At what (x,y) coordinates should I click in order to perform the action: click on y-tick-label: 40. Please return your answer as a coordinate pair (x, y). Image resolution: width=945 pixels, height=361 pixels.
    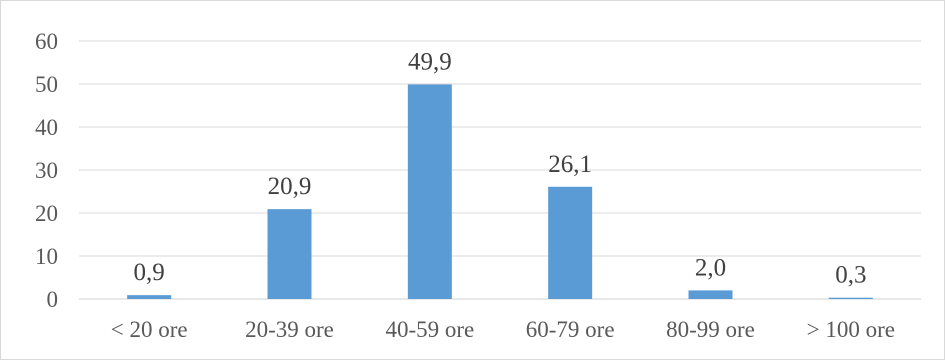
    Looking at the image, I should click on (46, 127).